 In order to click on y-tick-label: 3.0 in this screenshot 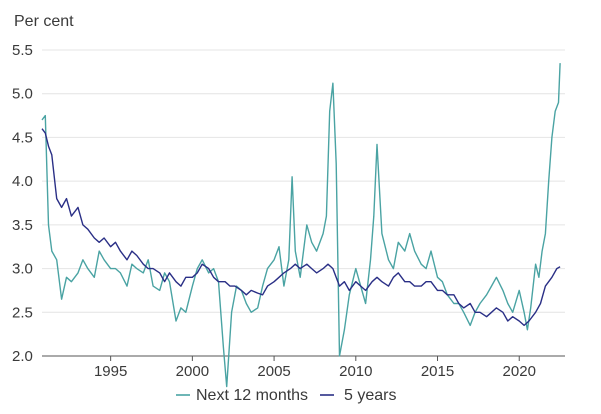, I will do `click(22, 269)`.